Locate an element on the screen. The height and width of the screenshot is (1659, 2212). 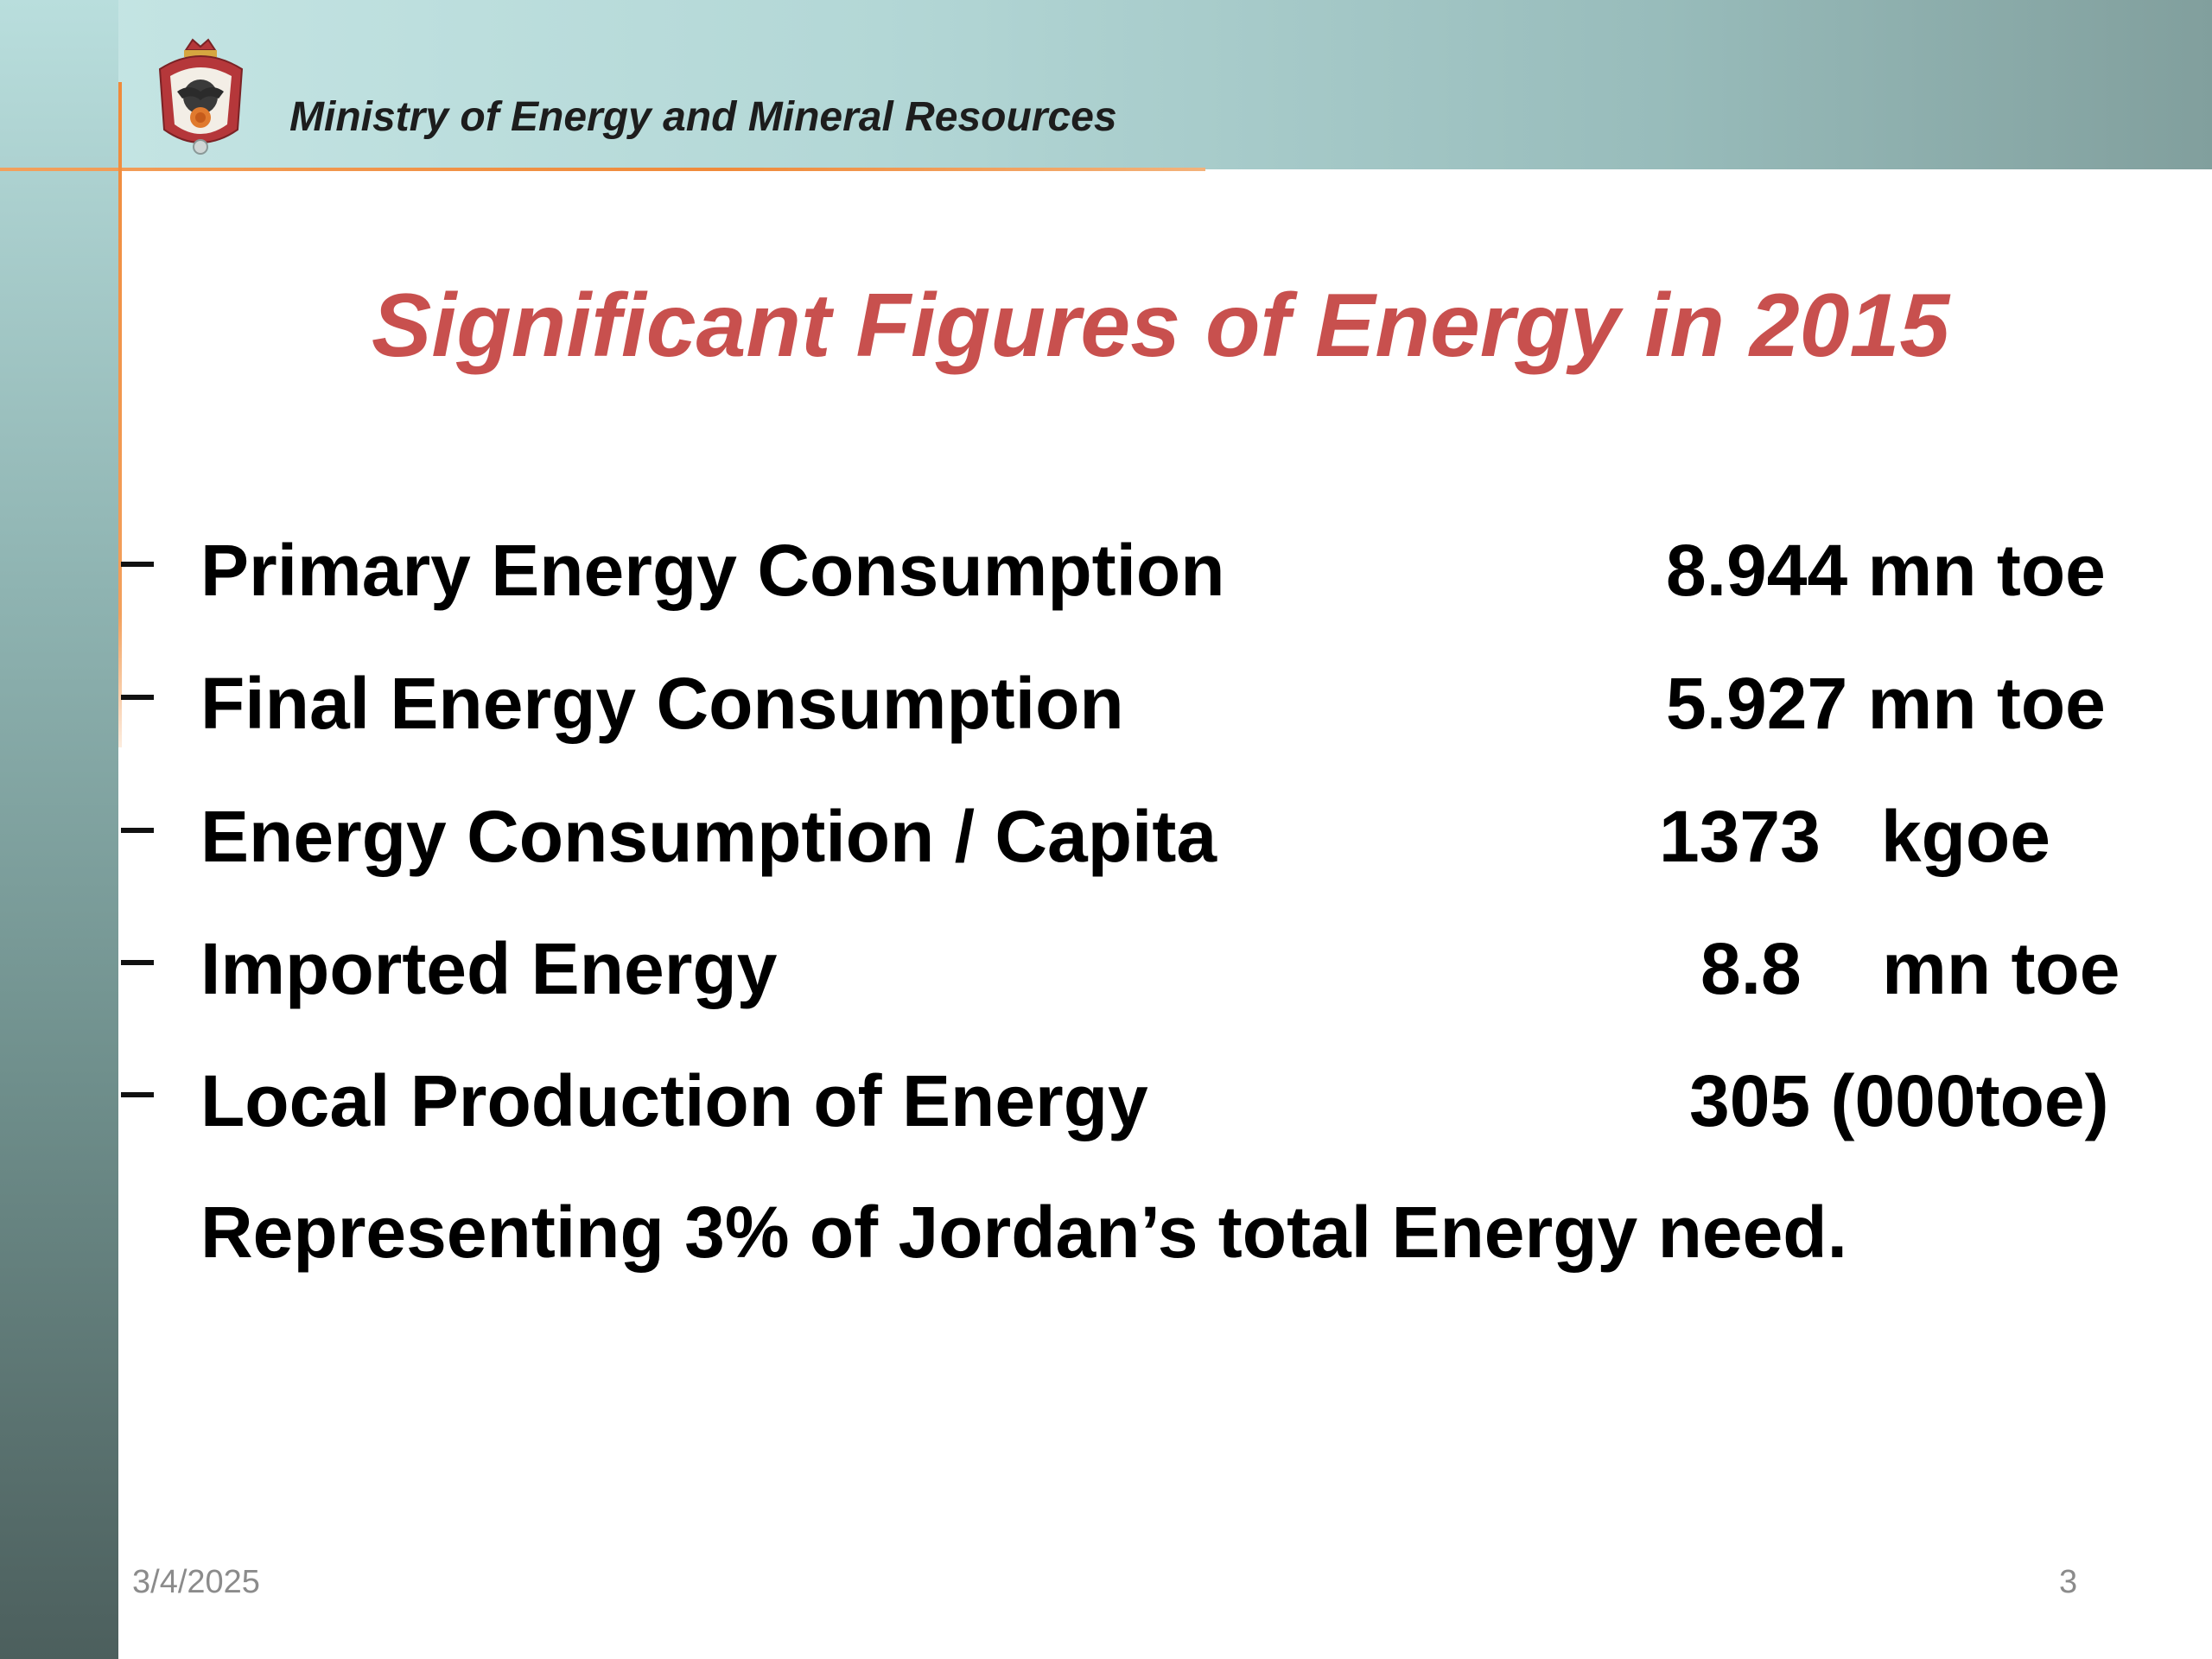
page-number: 3 is located at coordinates (2068, 1582).